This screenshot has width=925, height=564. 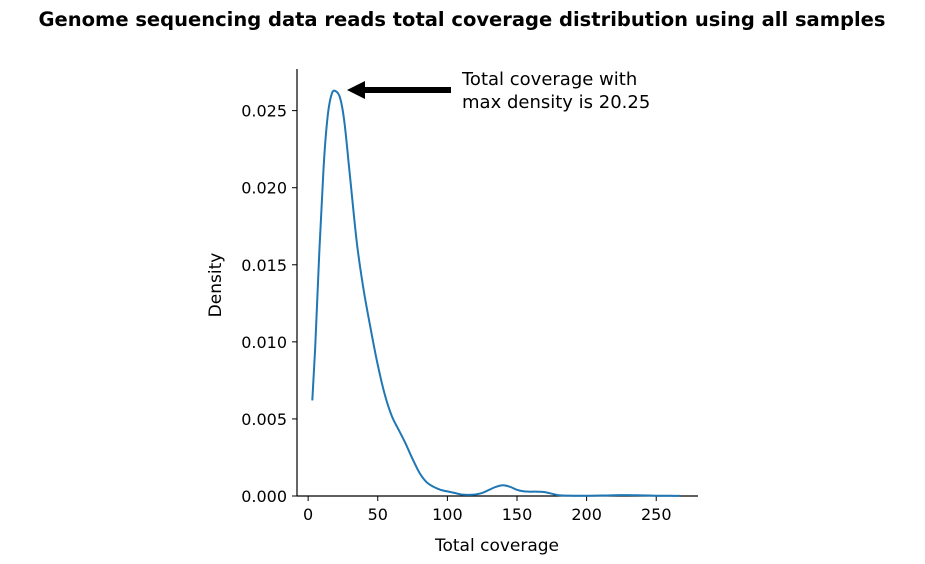 I want to click on x-tick-label: 100, so click(x=447, y=514).